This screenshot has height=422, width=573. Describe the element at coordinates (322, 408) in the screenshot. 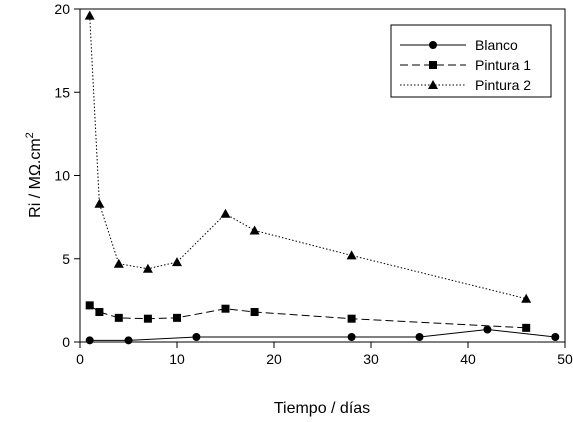

I see `x-axis-title: Tiempo / días` at that location.